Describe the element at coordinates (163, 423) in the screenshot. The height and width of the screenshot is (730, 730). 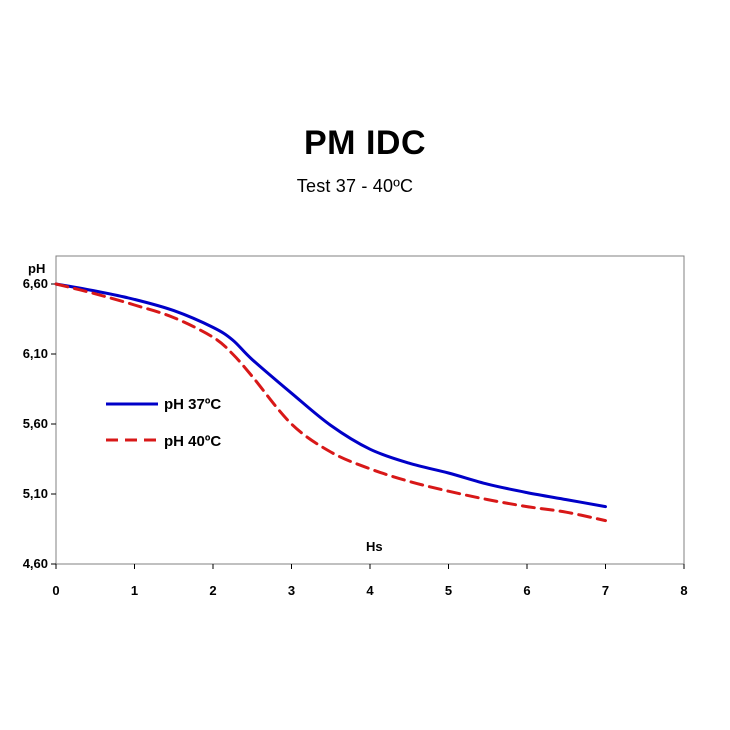
I see `legend: pH 37ºC pH 40ºC` at that location.